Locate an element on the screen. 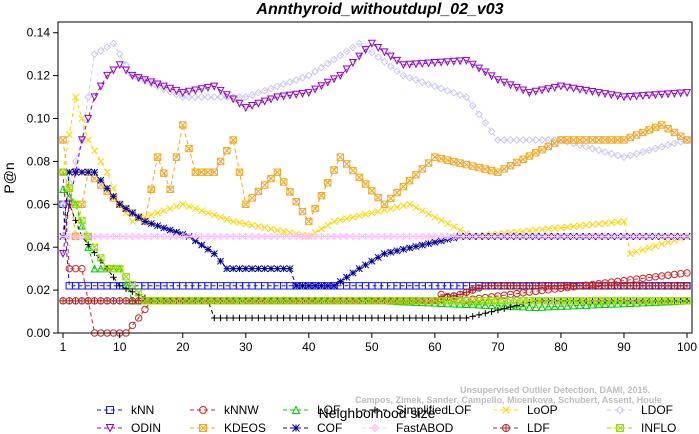 This screenshot has width=699, height=434. x-tick-label: 60 is located at coordinates (435, 347).